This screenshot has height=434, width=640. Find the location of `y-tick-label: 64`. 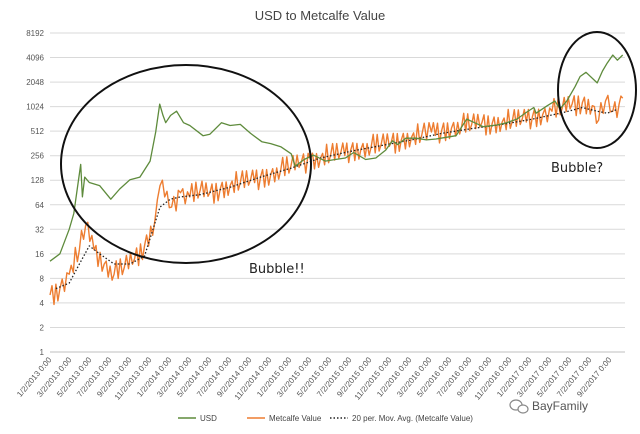

y-tick-label: 64 is located at coordinates (39, 205).